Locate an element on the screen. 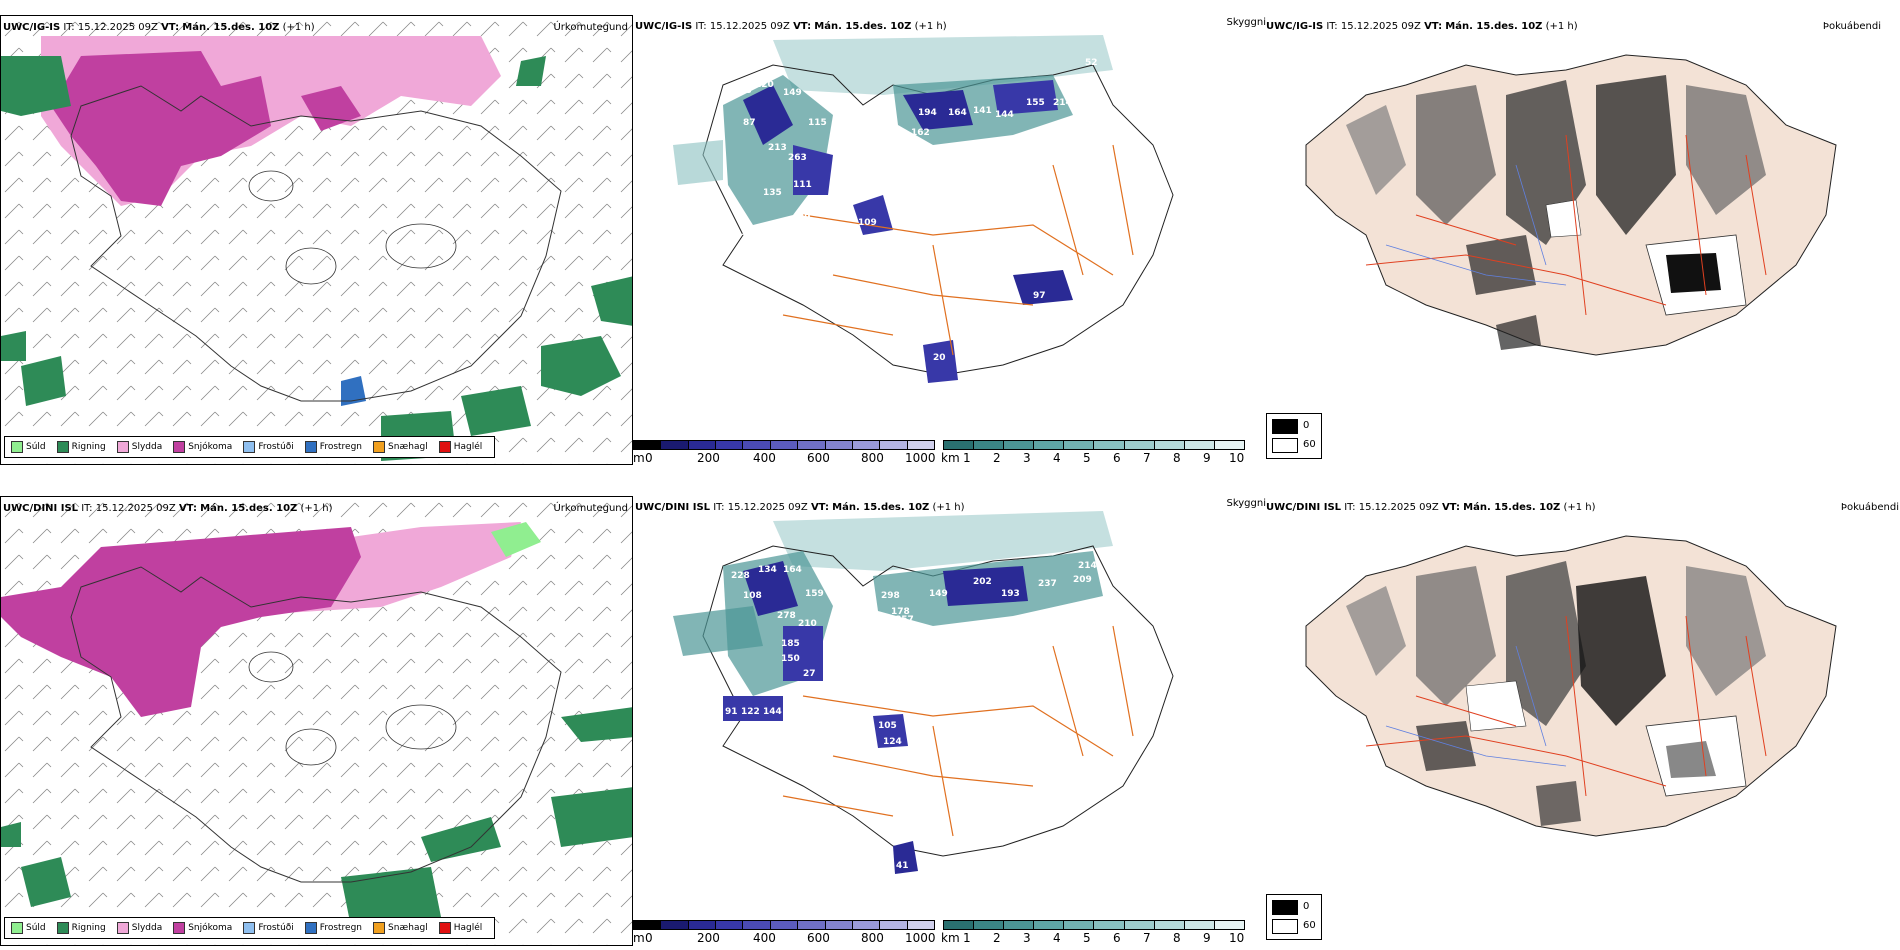 The image size is (1900, 950). vis-label: 42 is located at coordinates (1099, 606).